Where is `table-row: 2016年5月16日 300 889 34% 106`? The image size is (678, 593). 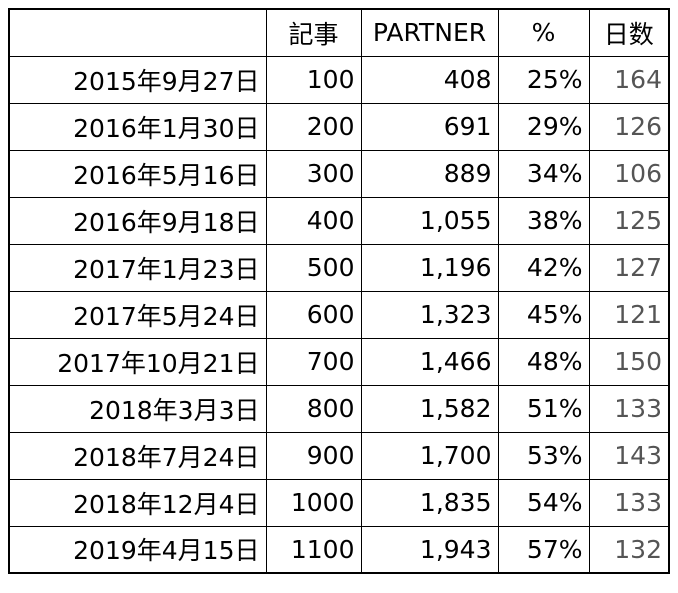 table-row: 2016年5月16日 300 889 34% 106 is located at coordinates (339, 173).